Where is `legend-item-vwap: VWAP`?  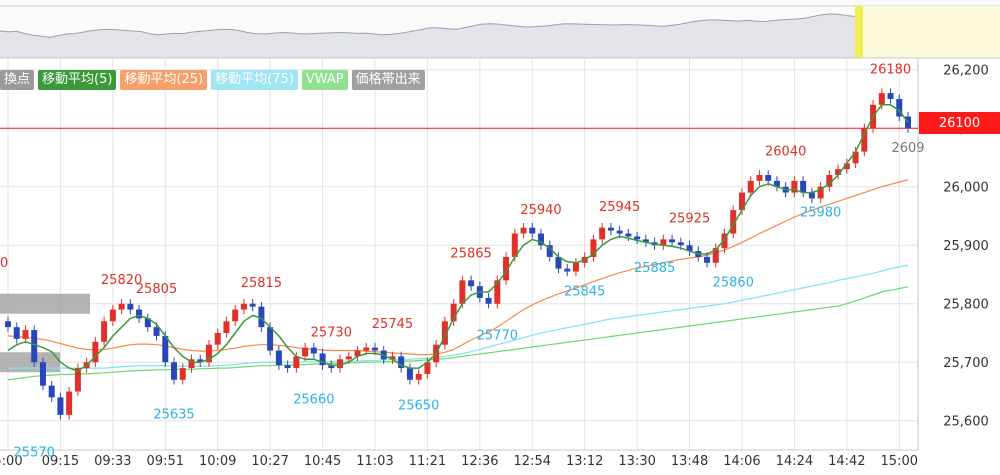
legend-item-vwap: VWAP is located at coordinates (324, 80).